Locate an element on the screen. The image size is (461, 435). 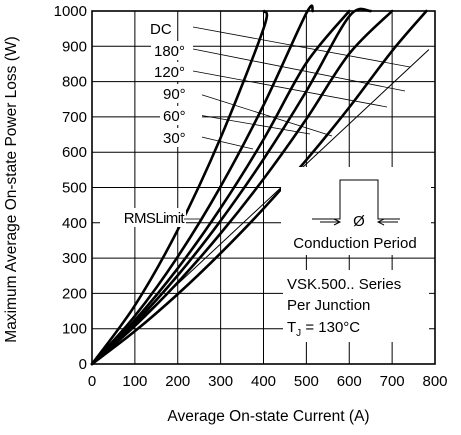
y-axis-ticks: 0 100 200 300 400 500 600 700 800 900 1000 is located at coordinates (70, 188).